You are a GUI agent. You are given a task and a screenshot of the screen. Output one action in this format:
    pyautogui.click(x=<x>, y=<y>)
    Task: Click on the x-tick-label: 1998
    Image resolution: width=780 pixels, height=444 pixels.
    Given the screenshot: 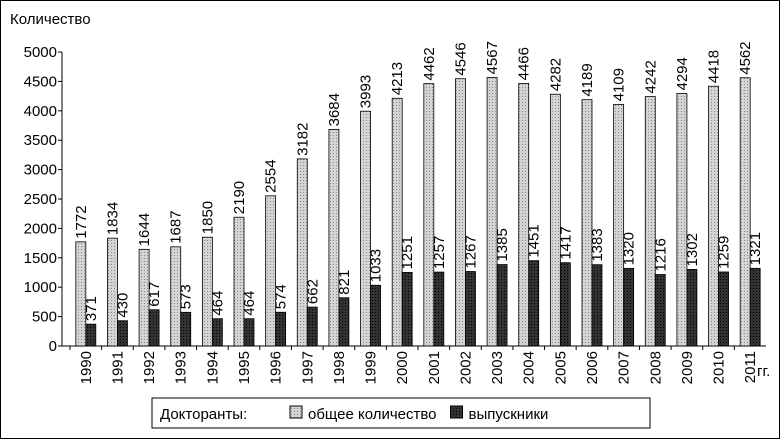 What is the action you would take?
    pyautogui.click(x=339, y=367)
    